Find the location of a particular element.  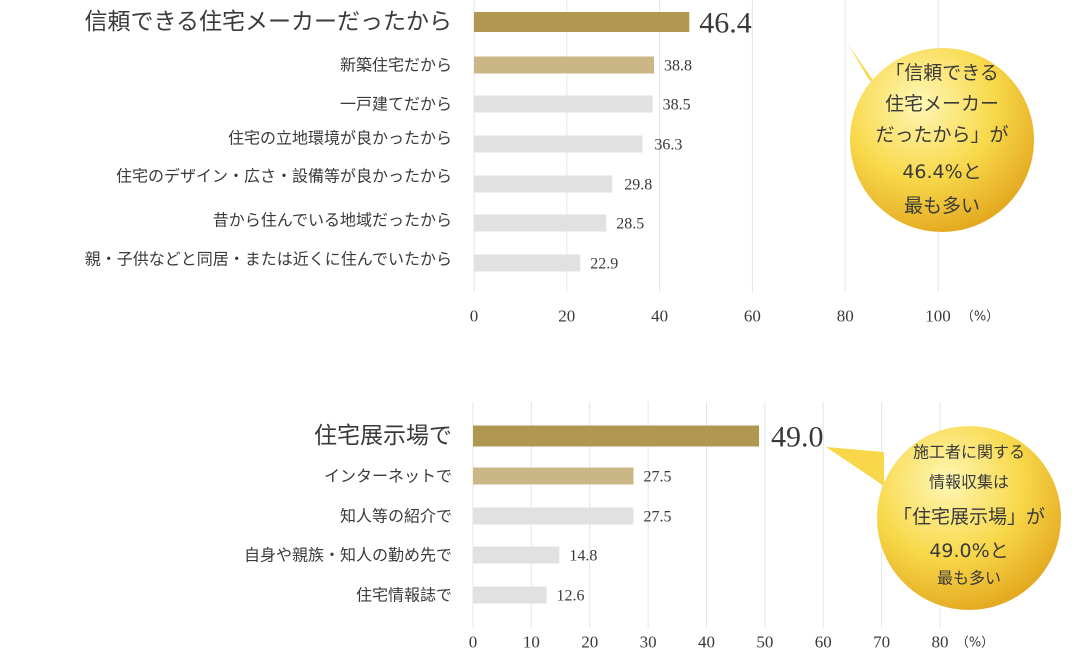

data-label: 46.4 is located at coordinates (725, 23).